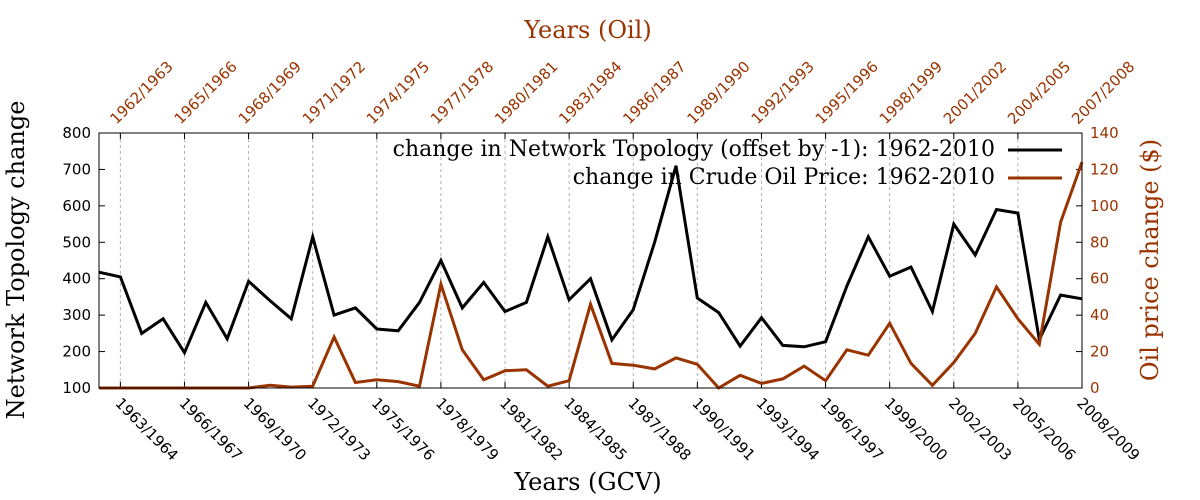 This screenshot has height=500, width=1200. Describe the element at coordinates (403, 429) in the screenshot. I see `x-tick-label: 1975/1976` at that location.